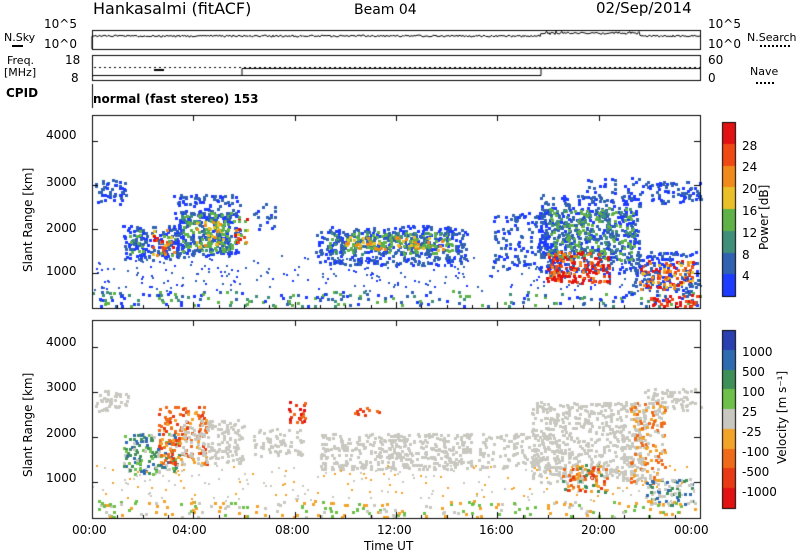  Describe the element at coordinates (753, 372) in the screenshot. I see `velocity-cbar-tick-500: 500` at that location.